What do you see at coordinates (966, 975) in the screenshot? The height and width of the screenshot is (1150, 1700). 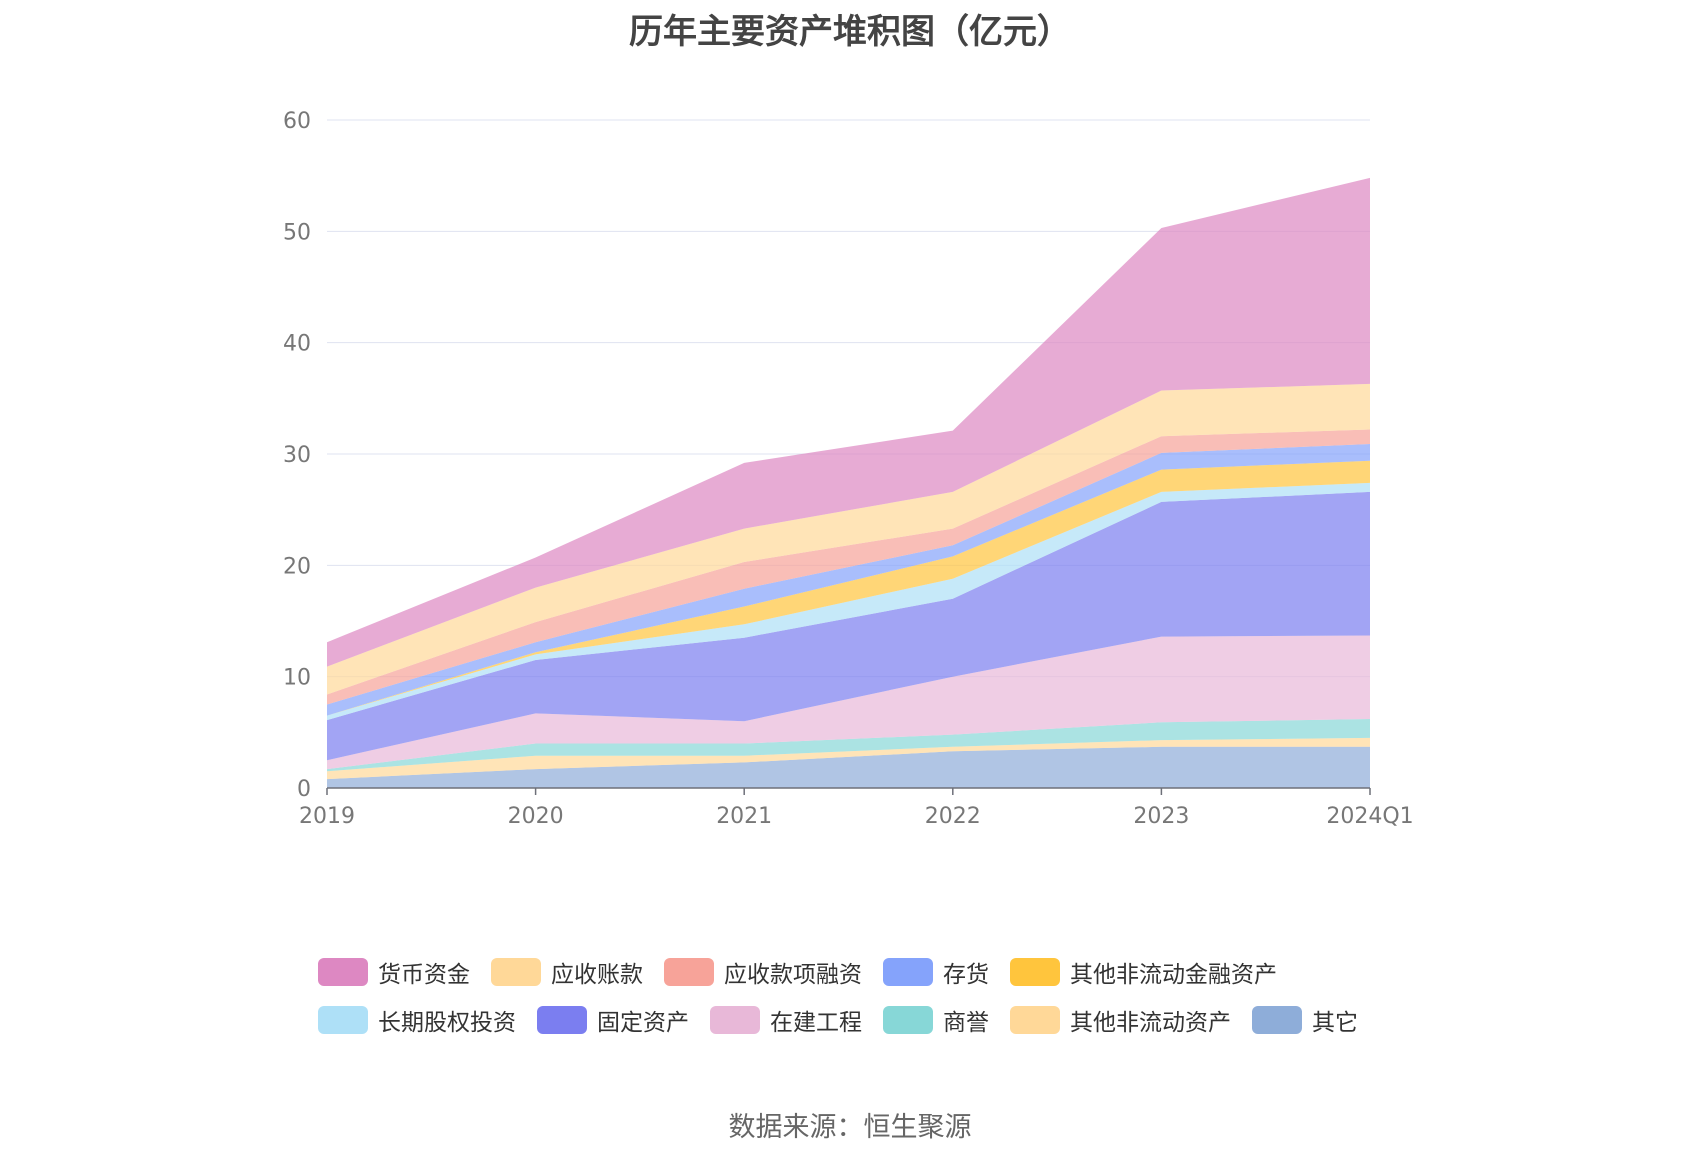 I see `legend-label: 存货` at bounding box center [966, 975].